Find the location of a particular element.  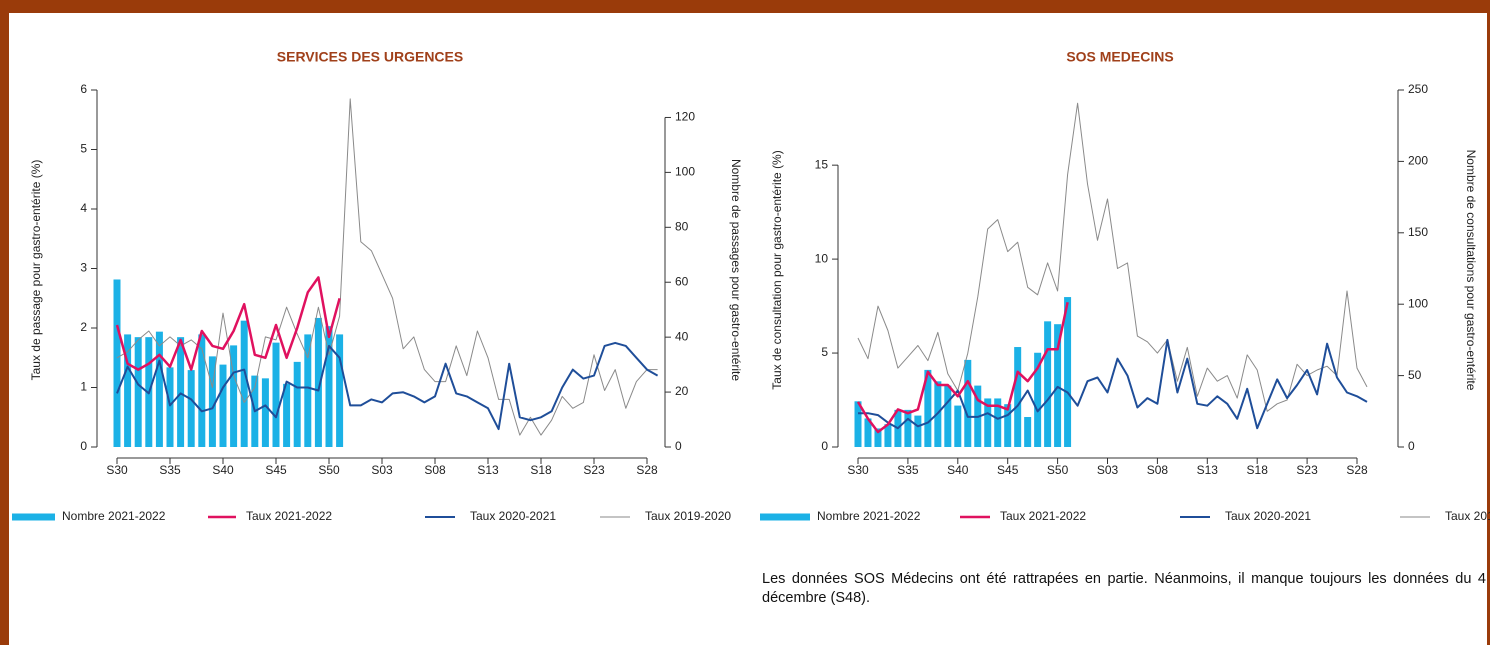

y2-tick-label: 120 is located at coordinates (685, 117).